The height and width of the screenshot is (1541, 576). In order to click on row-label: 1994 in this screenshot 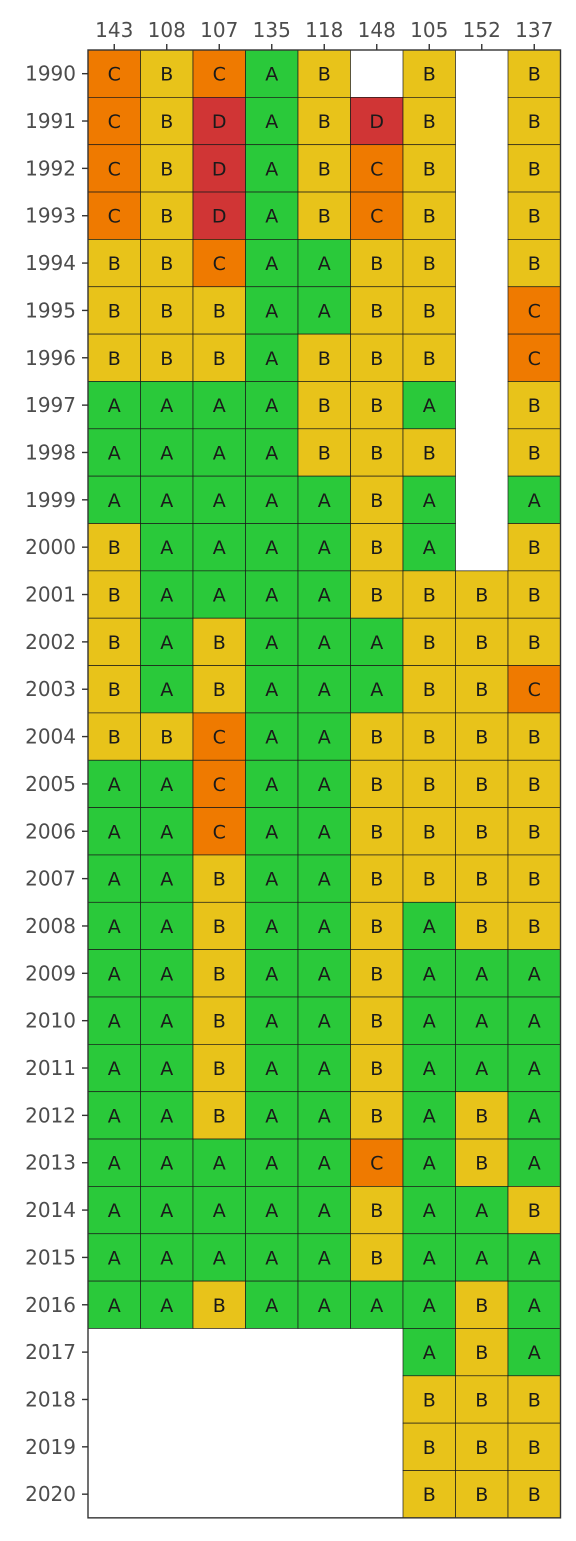, I will do `click(50, 263)`.